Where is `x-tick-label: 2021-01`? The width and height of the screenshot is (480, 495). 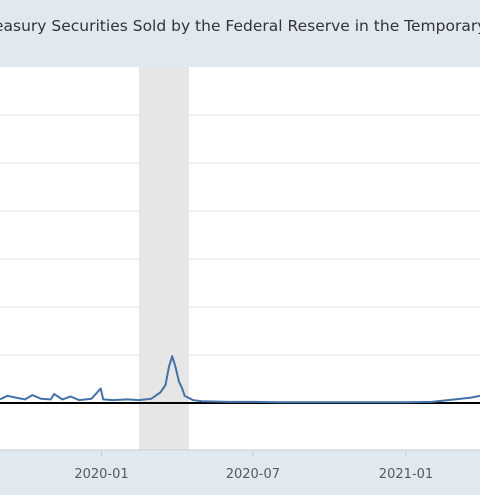
x-tick-label: 2021-01 is located at coordinates (406, 474).